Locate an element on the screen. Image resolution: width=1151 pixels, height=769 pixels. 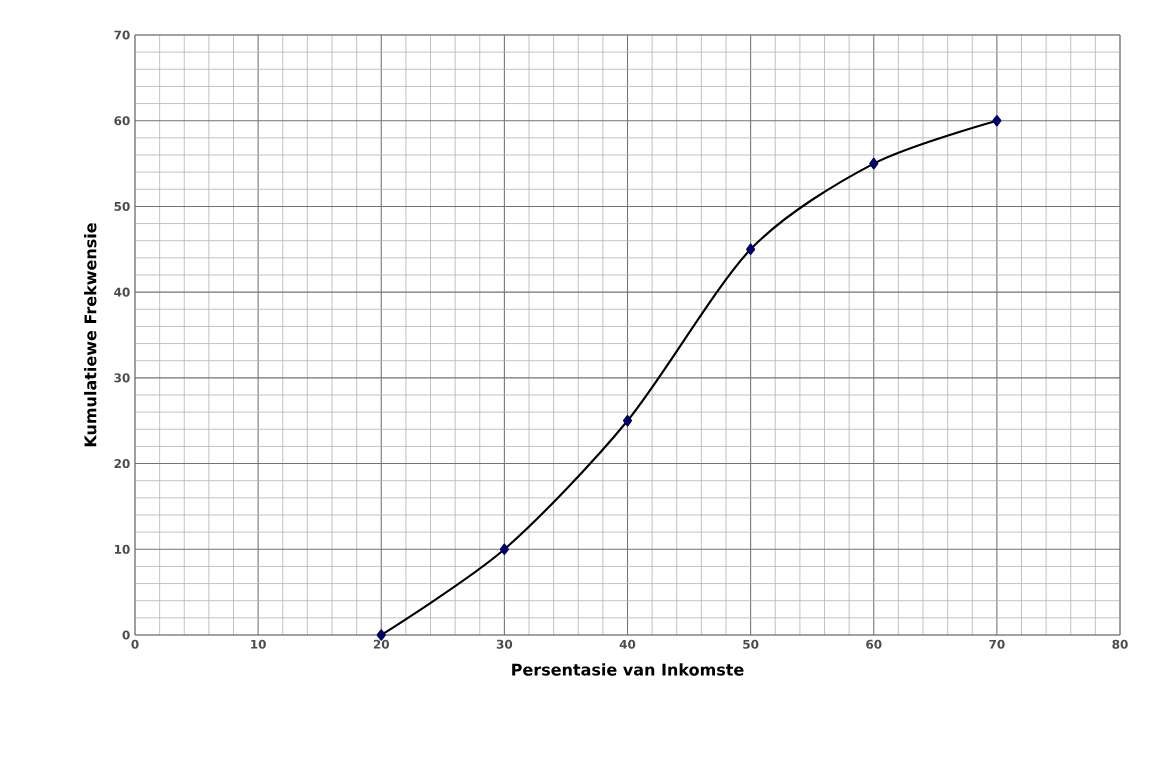
y-tick-label: 40 is located at coordinates (122, 292).